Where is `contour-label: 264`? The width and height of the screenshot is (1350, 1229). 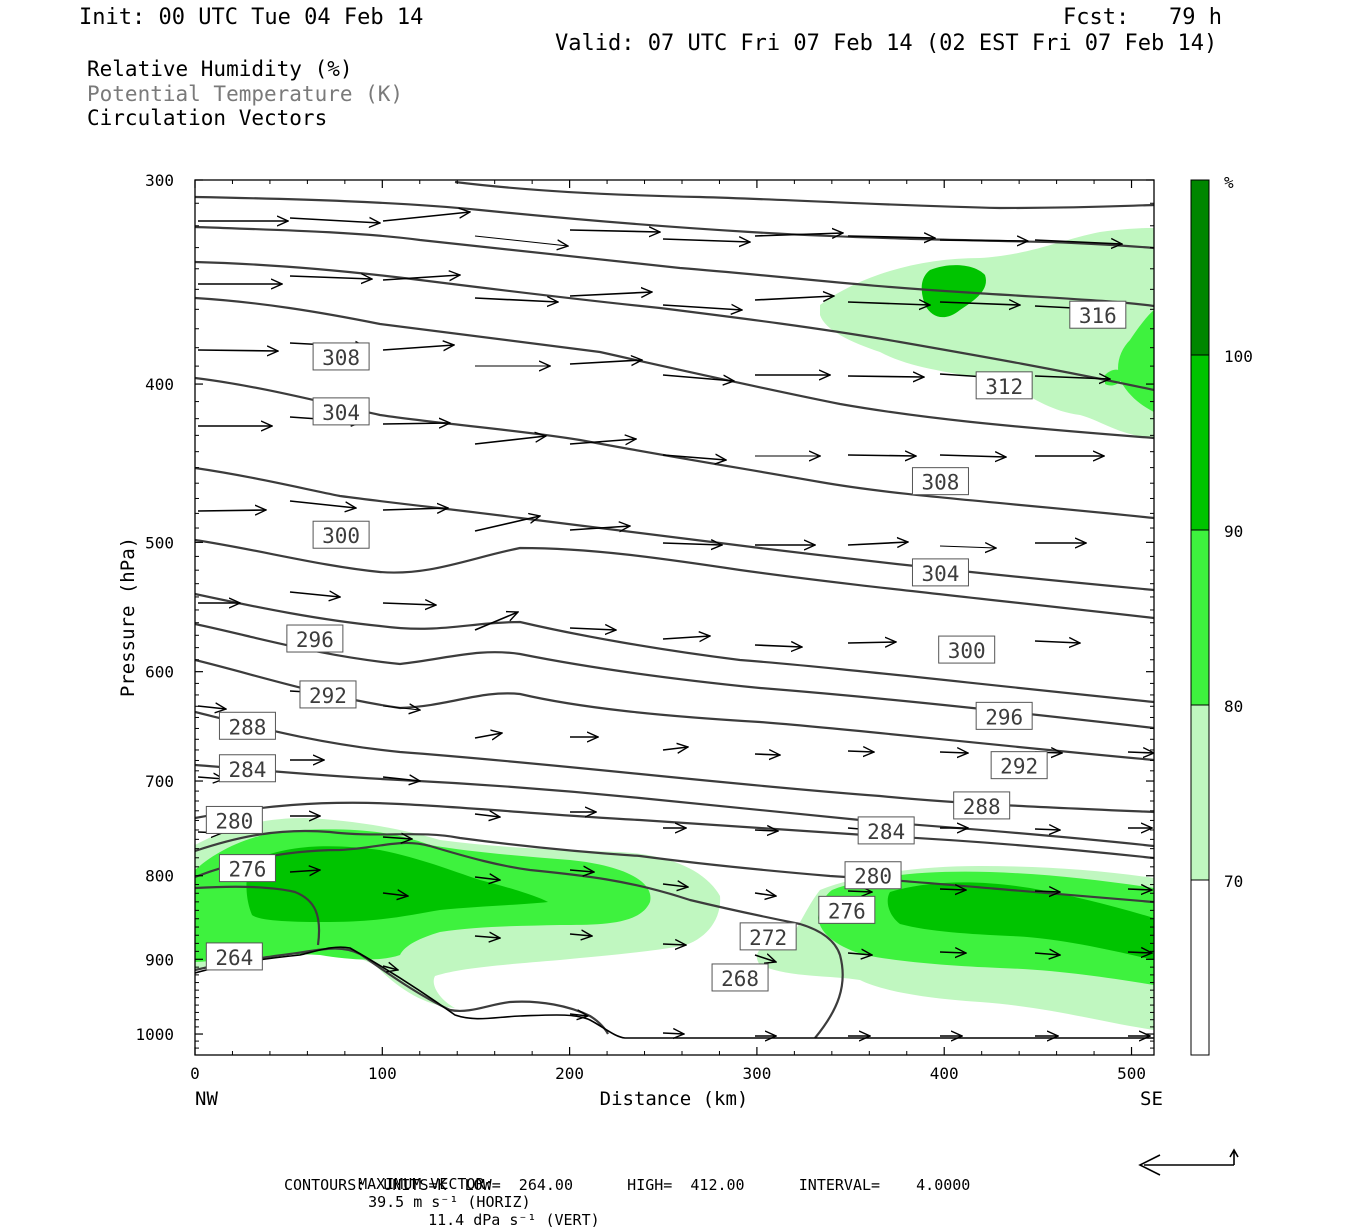 contour-label: 264 is located at coordinates (234, 956).